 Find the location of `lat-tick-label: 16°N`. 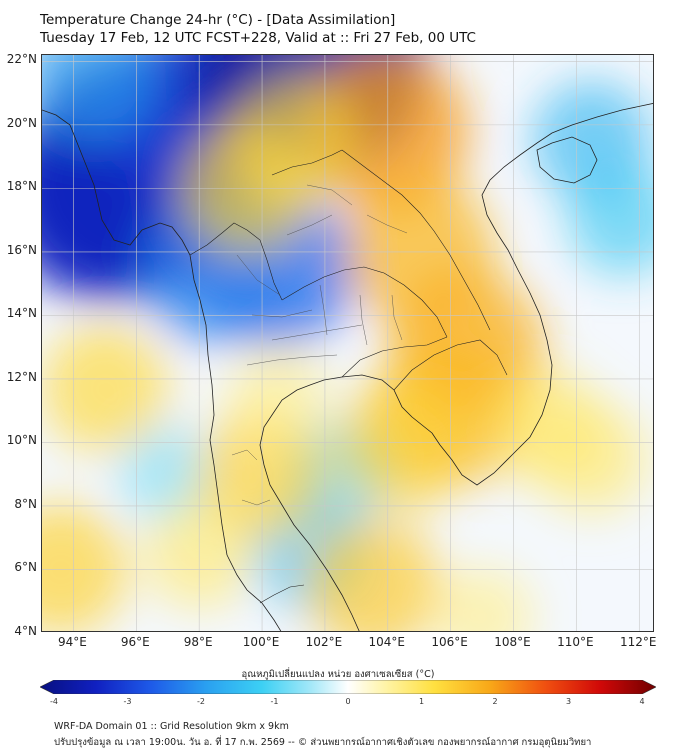

lat-tick-label: 16°N is located at coordinates (21, 249).